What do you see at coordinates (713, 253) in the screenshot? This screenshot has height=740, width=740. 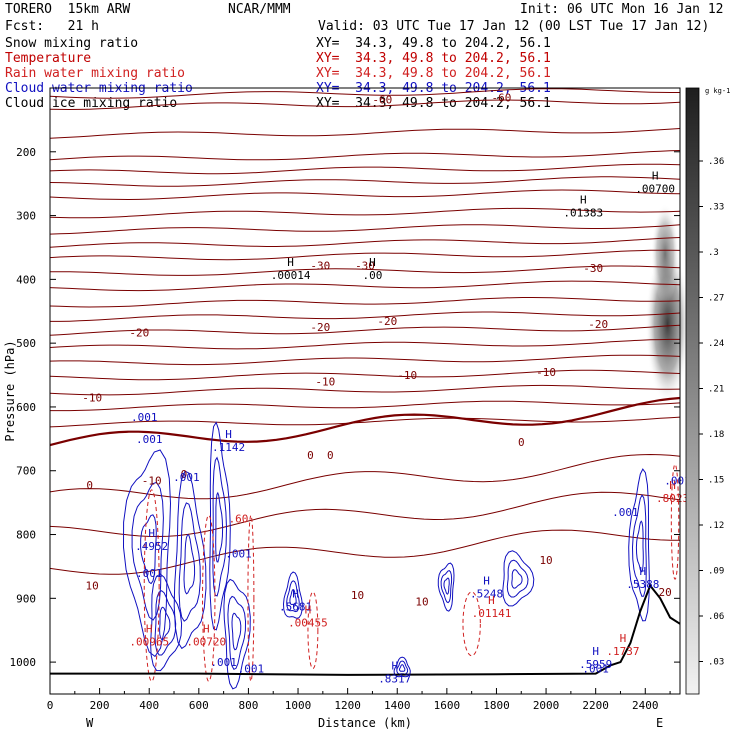 I see `colorbar-tick-label: .3` at bounding box center [713, 253].